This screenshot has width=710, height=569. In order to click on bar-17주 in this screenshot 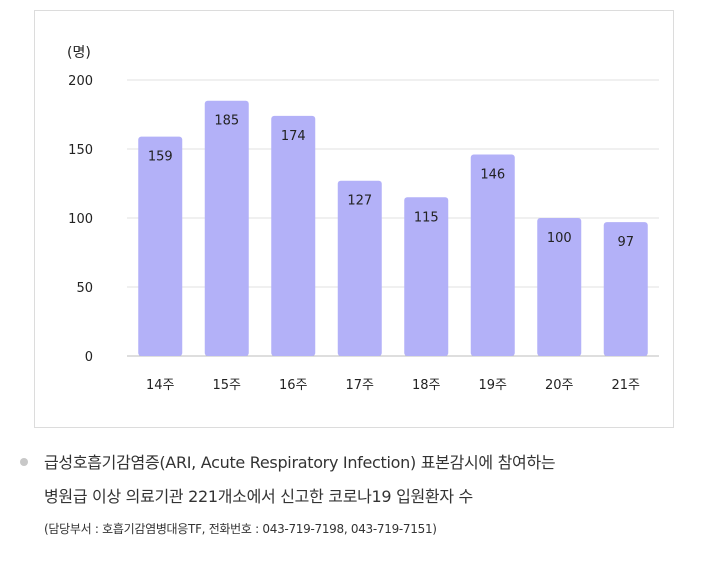, I will do `click(359, 268)`.